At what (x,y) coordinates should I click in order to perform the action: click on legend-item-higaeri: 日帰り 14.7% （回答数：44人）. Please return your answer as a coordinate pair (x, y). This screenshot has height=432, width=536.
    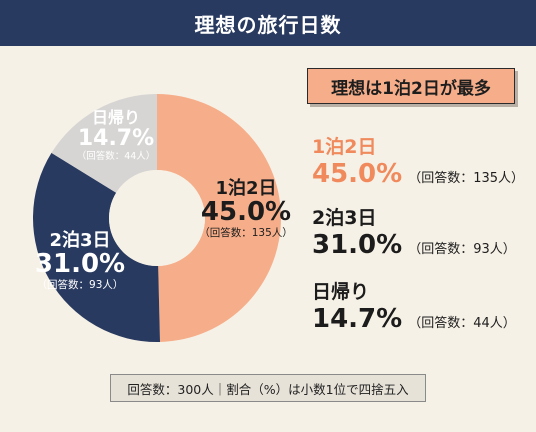
    Looking at the image, I should click on (414, 309).